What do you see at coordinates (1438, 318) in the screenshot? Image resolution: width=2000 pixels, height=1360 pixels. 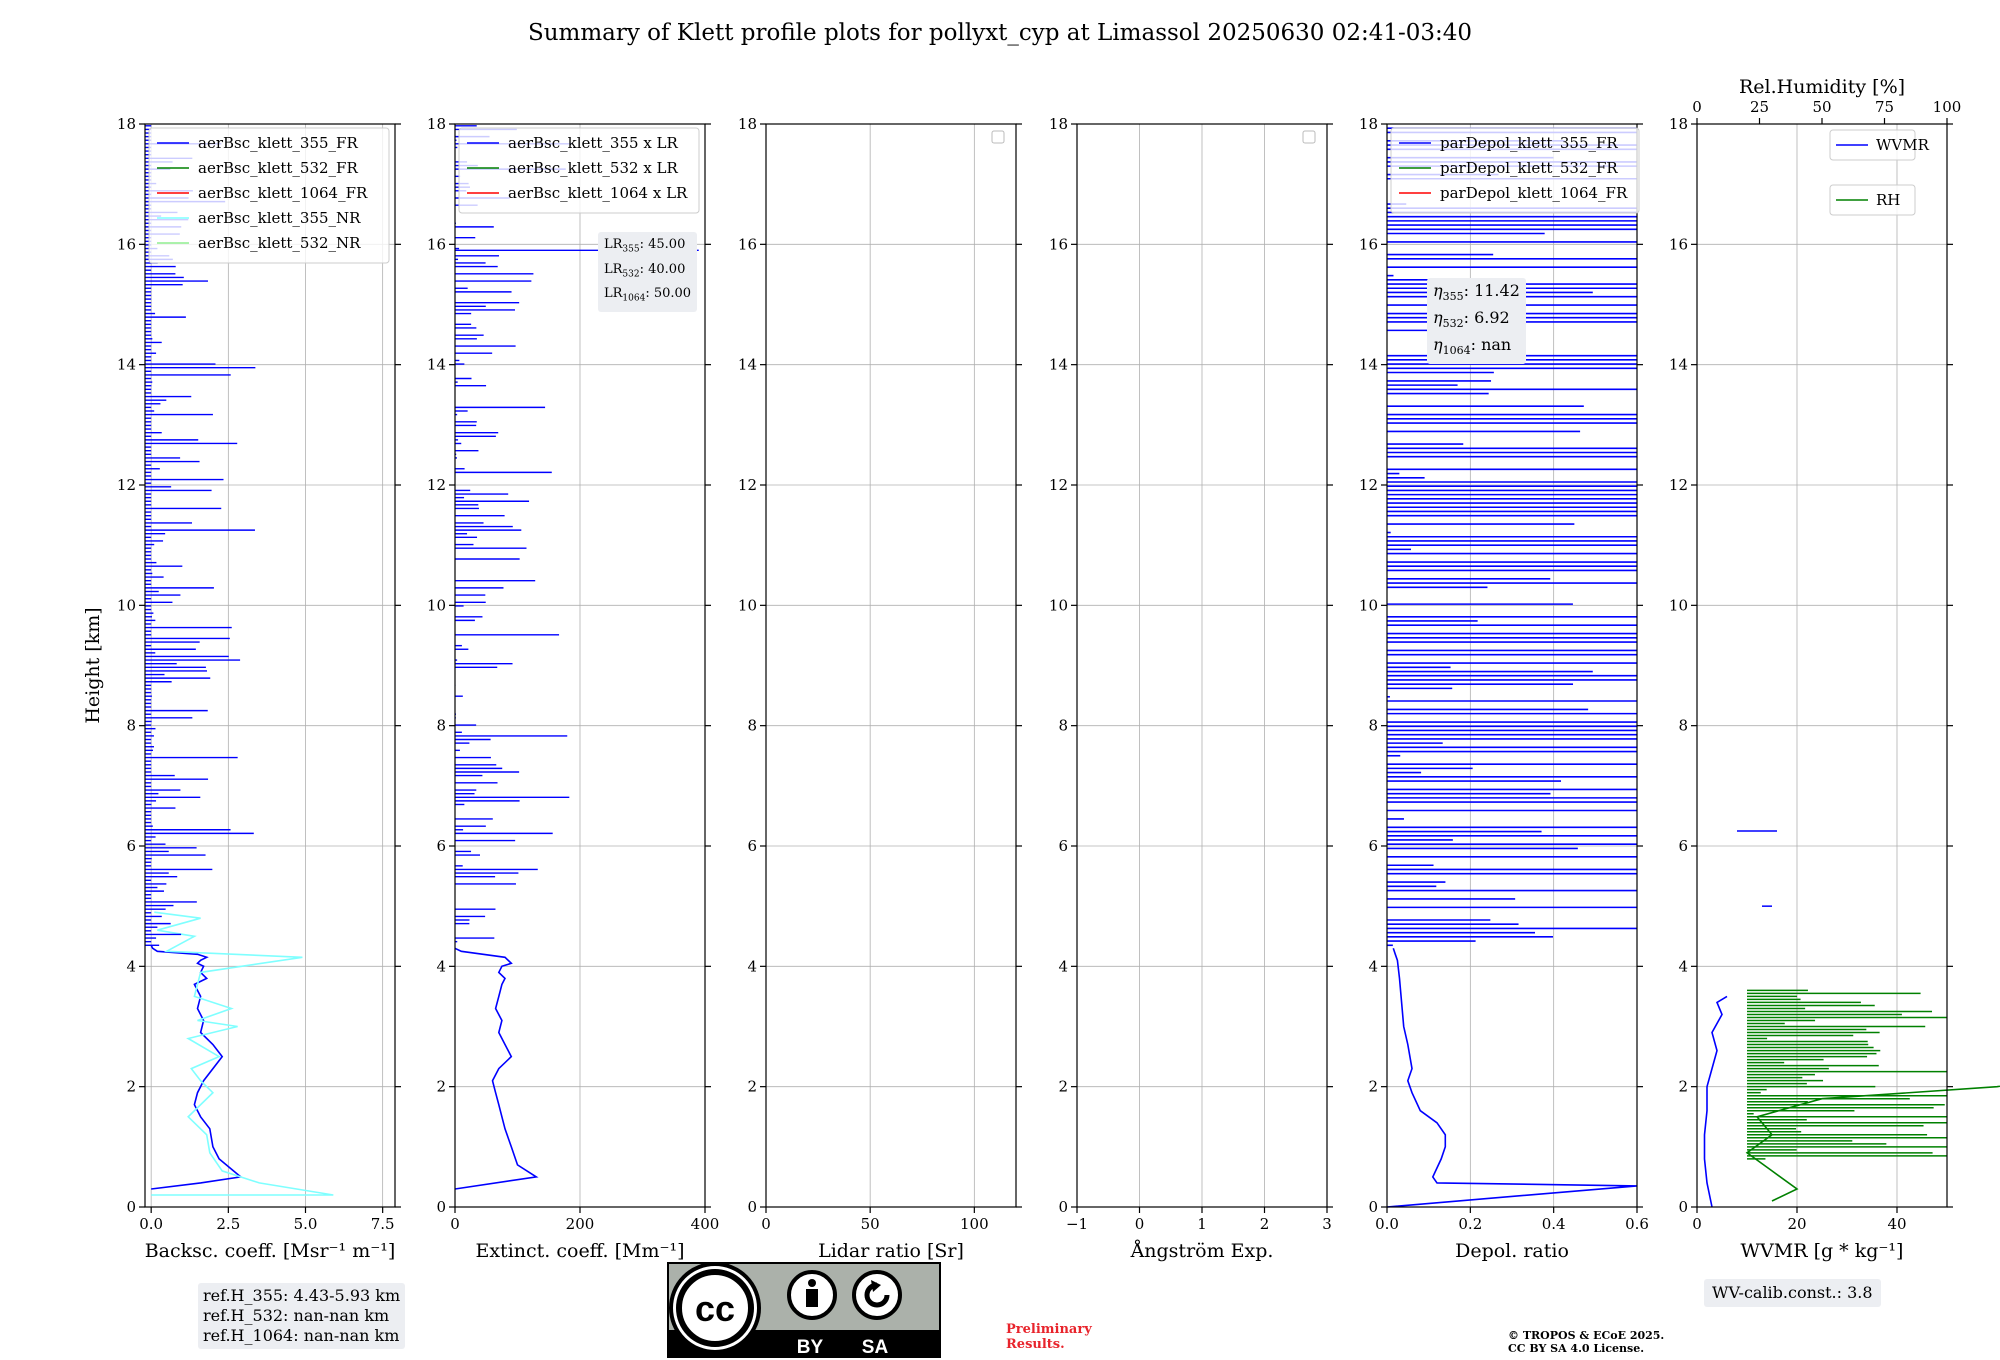 I see `eta-symbol: η` at bounding box center [1438, 318].